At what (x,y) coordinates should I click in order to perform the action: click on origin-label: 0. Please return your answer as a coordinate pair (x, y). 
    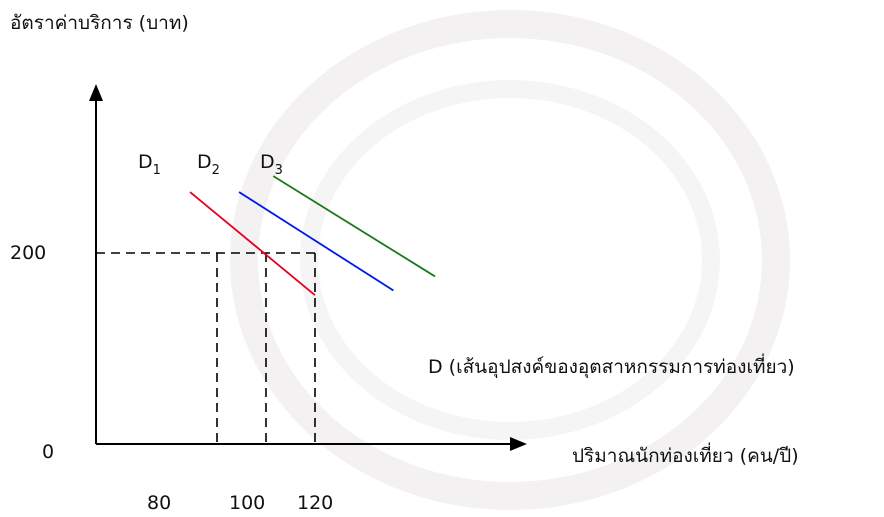
    Looking at the image, I should click on (48, 452).